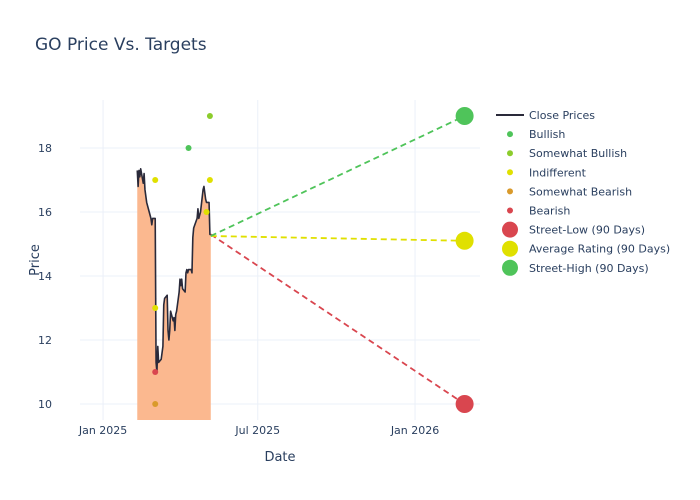 The width and height of the screenshot is (700, 500). Describe the element at coordinates (464, 260) in the screenshot. I see `target-markers` at that location.